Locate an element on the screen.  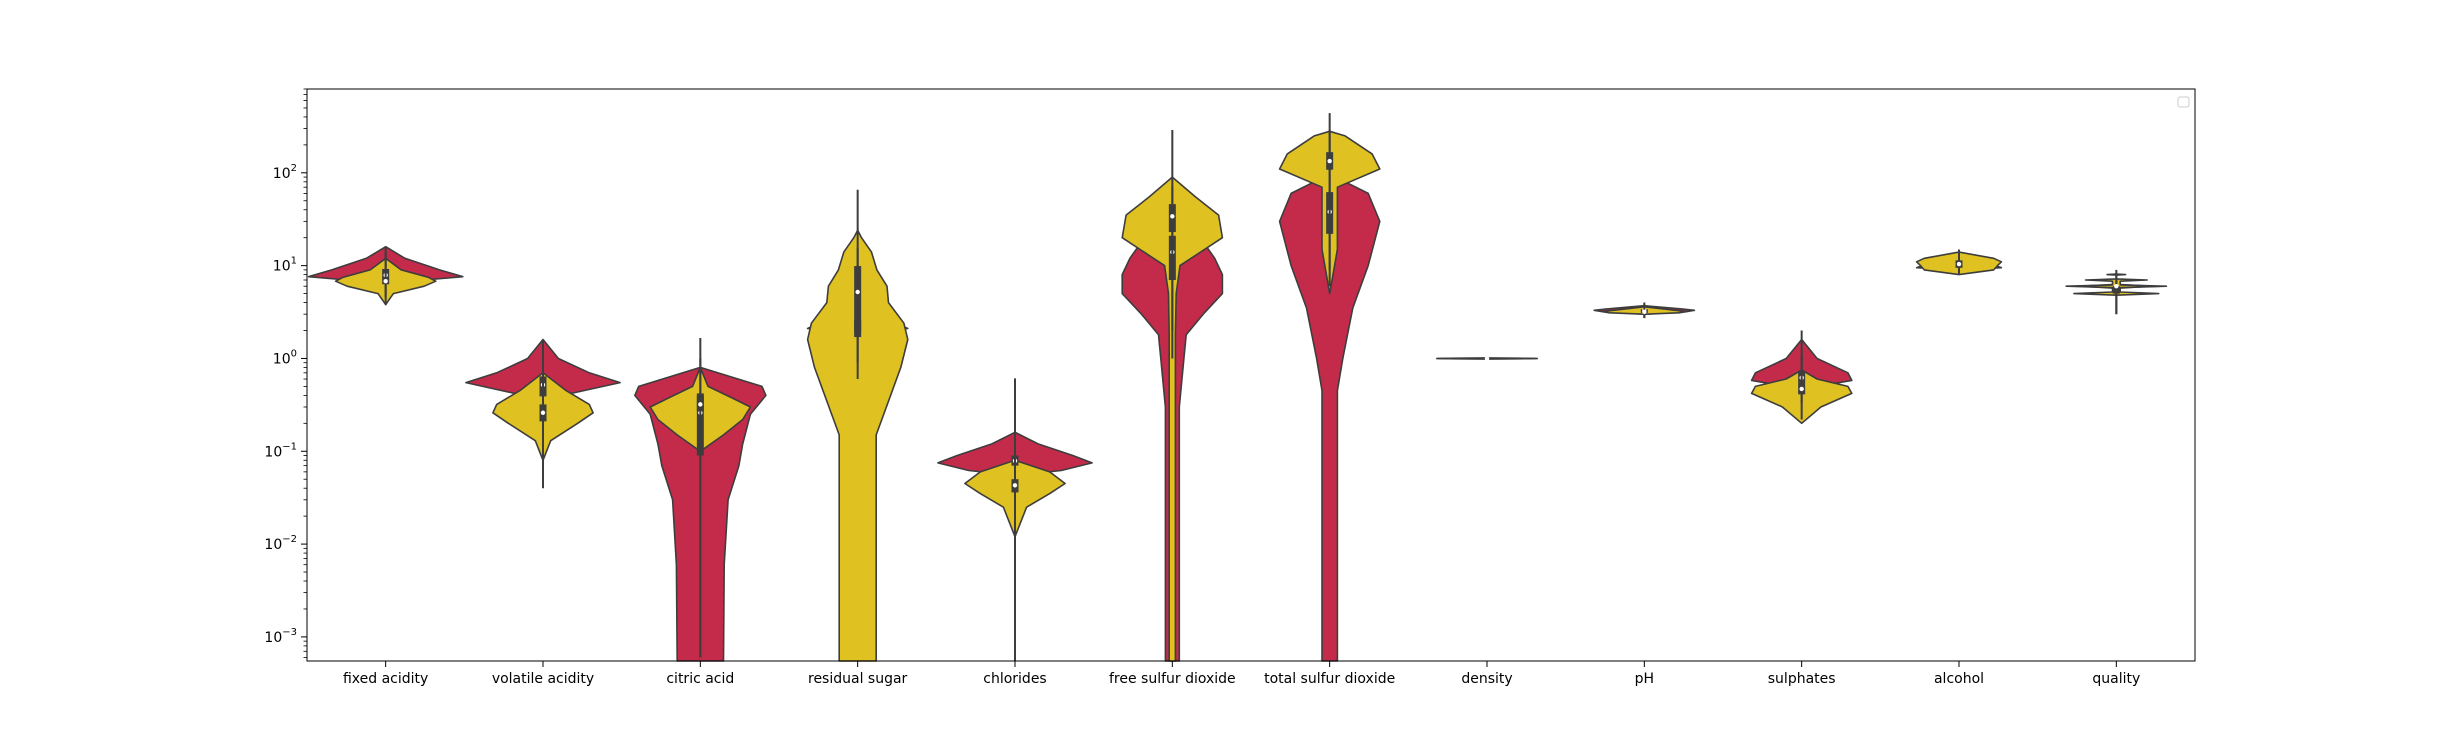
violin-yellow-residual-sugar is located at coordinates (857, 445).